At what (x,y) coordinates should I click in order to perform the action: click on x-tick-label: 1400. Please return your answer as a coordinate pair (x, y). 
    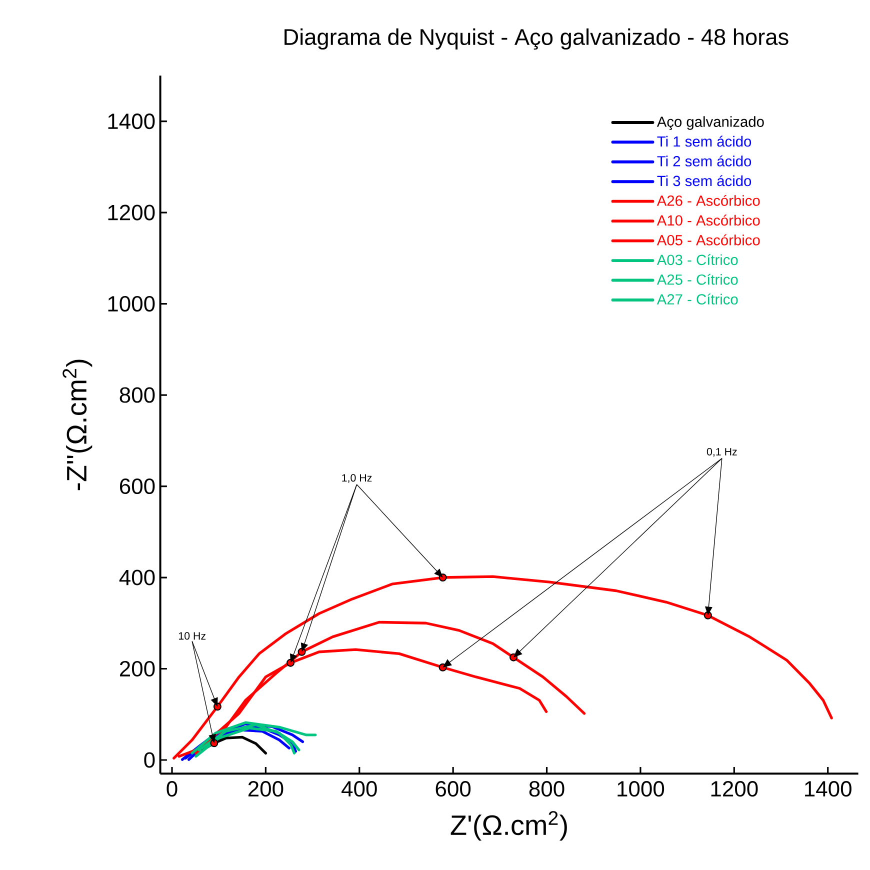
    Looking at the image, I should click on (828, 789).